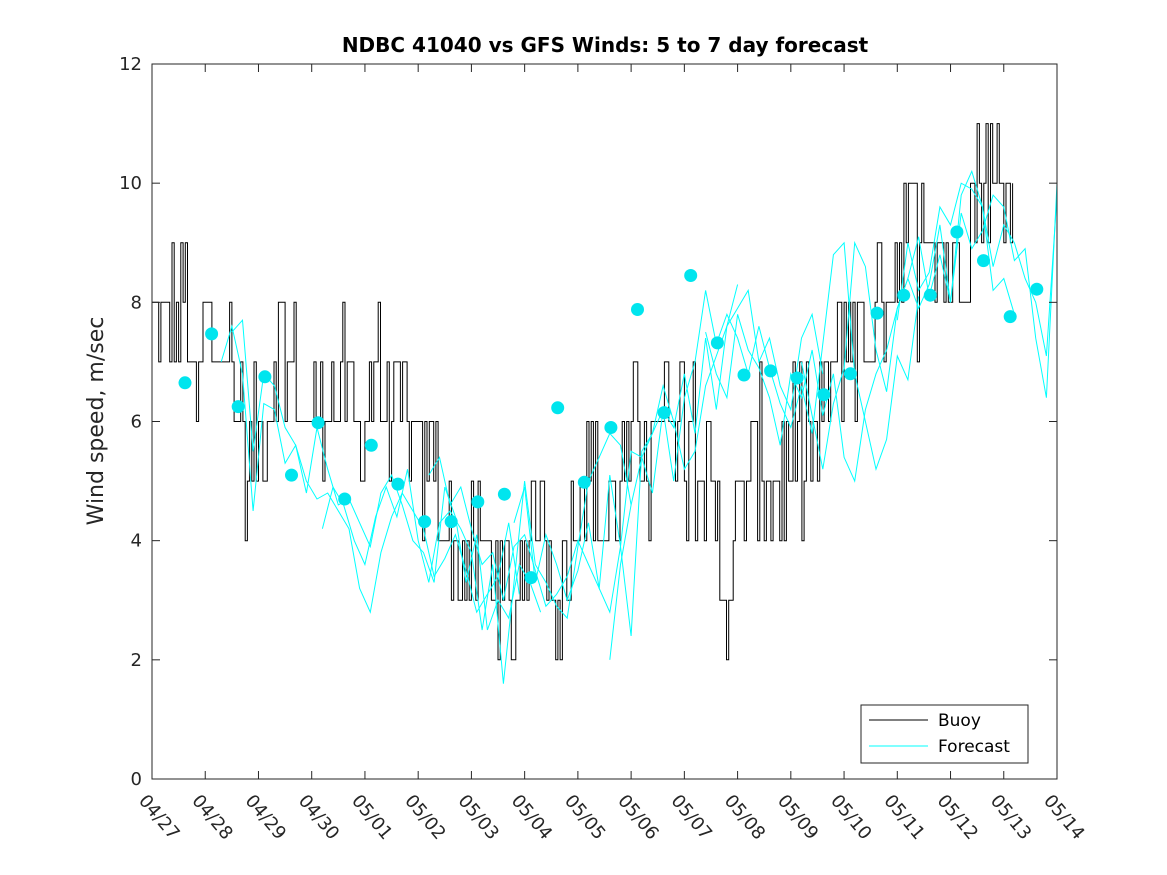 The width and height of the screenshot is (1167, 875). Describe the element at coordinates (318, 817) in the screenshot. I see `x-tick-label: 04/30` at that location.